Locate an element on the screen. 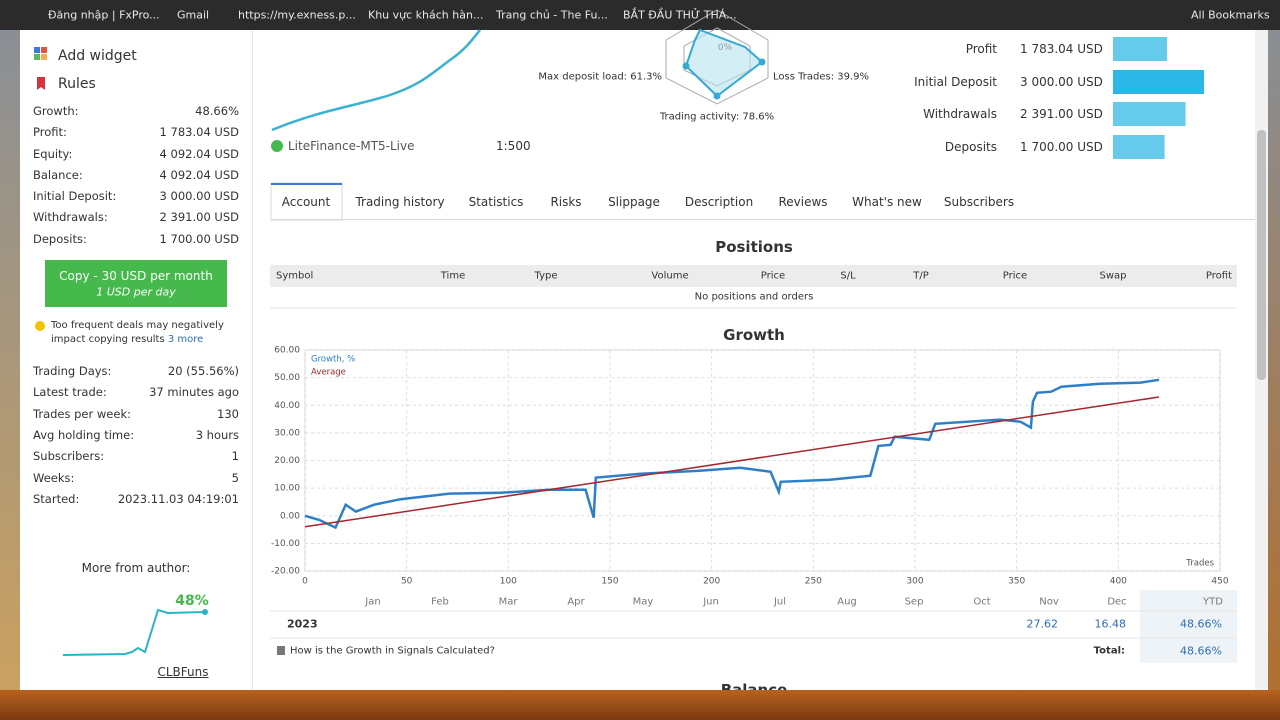 Image resolution: width=1280 pixels, height=720 pixels. year: 2023 is located at coordinates (302, 624).